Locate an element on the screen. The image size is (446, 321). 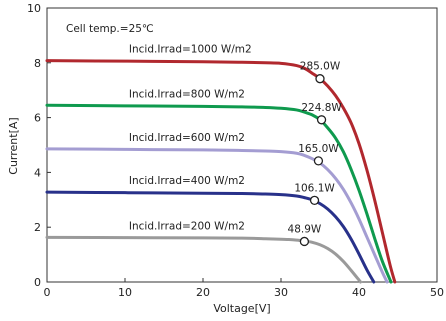
mpp-power-label: 106.1W is located at coordinates (314, 188).